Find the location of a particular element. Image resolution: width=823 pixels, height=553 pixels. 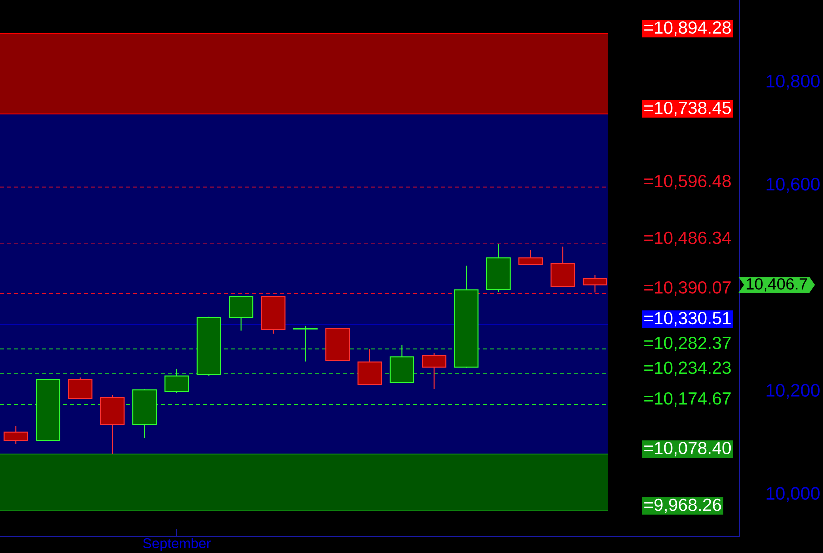

ref-line-label: =10,596.48 is located at coordinates (687, 182).